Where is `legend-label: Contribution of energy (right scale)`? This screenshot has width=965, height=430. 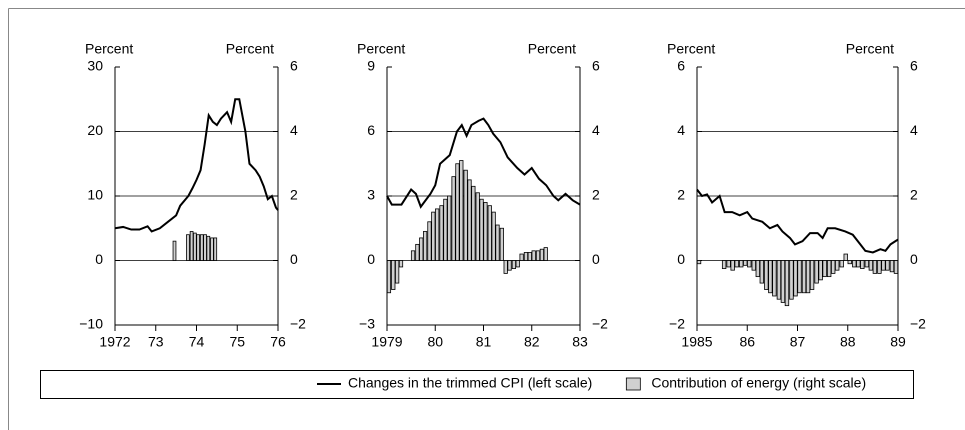 legend-label: Contribution of energy (right scale) is located at coordinates (758, 383).